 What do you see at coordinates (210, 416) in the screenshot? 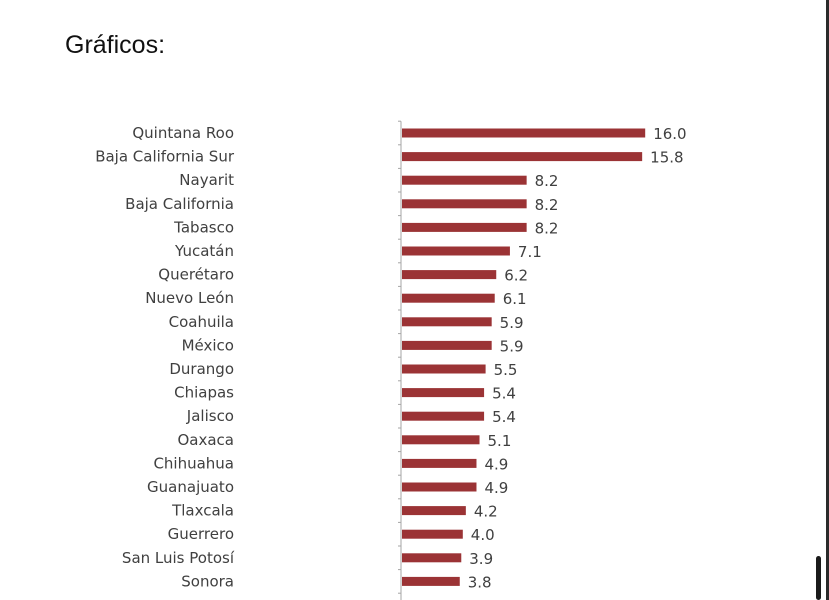
I see `category-label: Jalisco` at bounding box center [210, 416].